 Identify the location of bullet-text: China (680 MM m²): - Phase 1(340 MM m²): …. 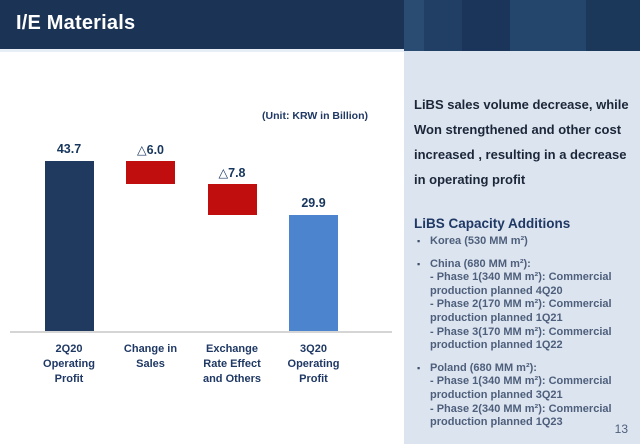
(531, 305).